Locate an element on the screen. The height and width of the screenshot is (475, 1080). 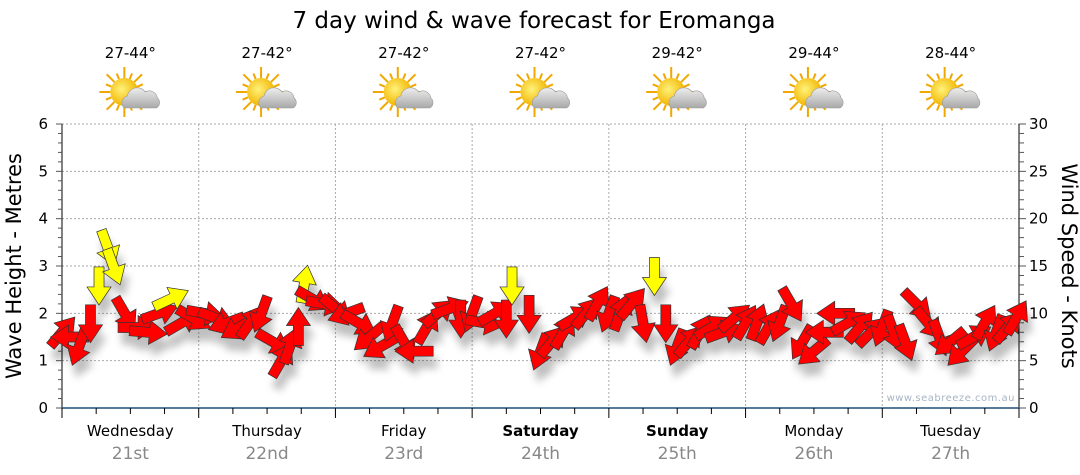
chart-title: 7 day wind & wave forecast for Eromanga is located at coordinates (533, 21).